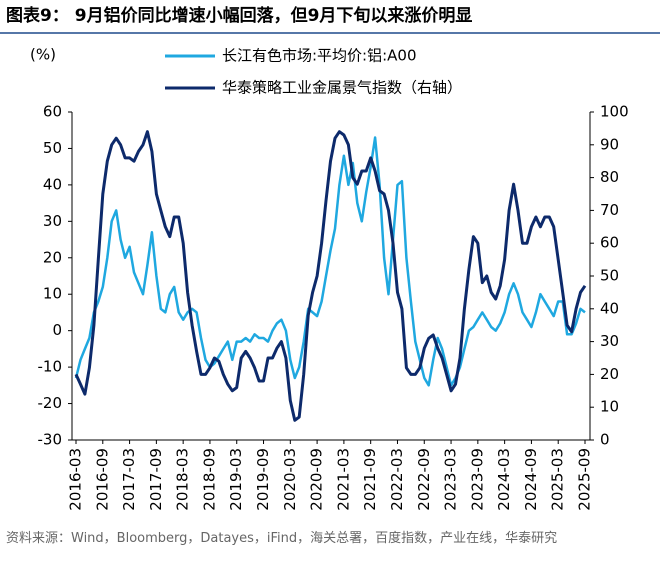 This screenshot has width=660, height=580. What do you see at coordinates (52, 184) in the screenshot?
I see `y-tick-label: 40` at bounding box center [52, 184].